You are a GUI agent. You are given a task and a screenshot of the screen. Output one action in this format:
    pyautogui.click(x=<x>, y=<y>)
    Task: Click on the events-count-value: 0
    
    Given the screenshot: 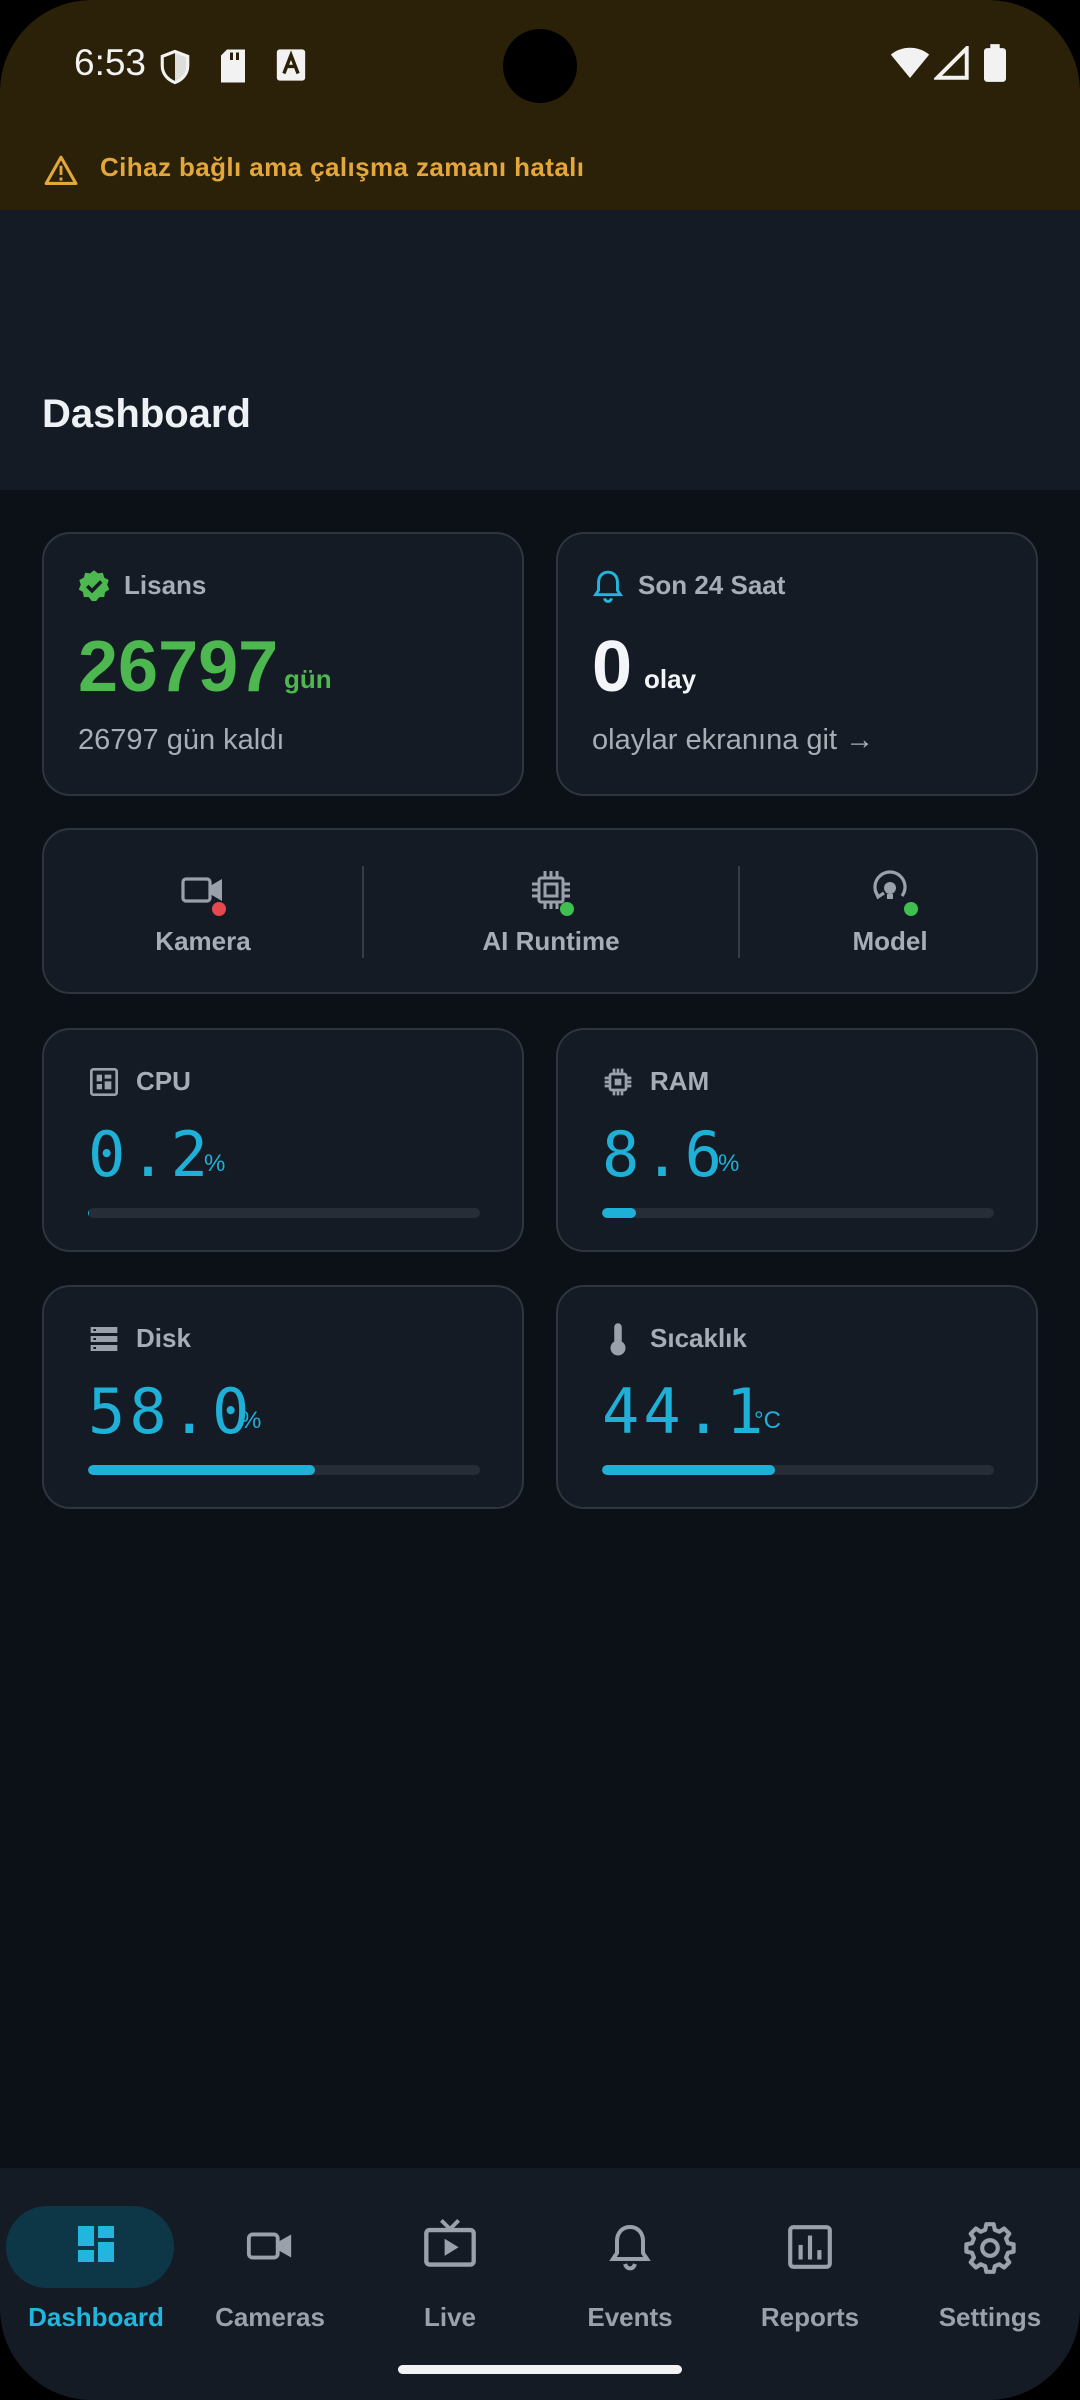 What is the action you would take?
    pyautogui.click(x=612, y=667)
    